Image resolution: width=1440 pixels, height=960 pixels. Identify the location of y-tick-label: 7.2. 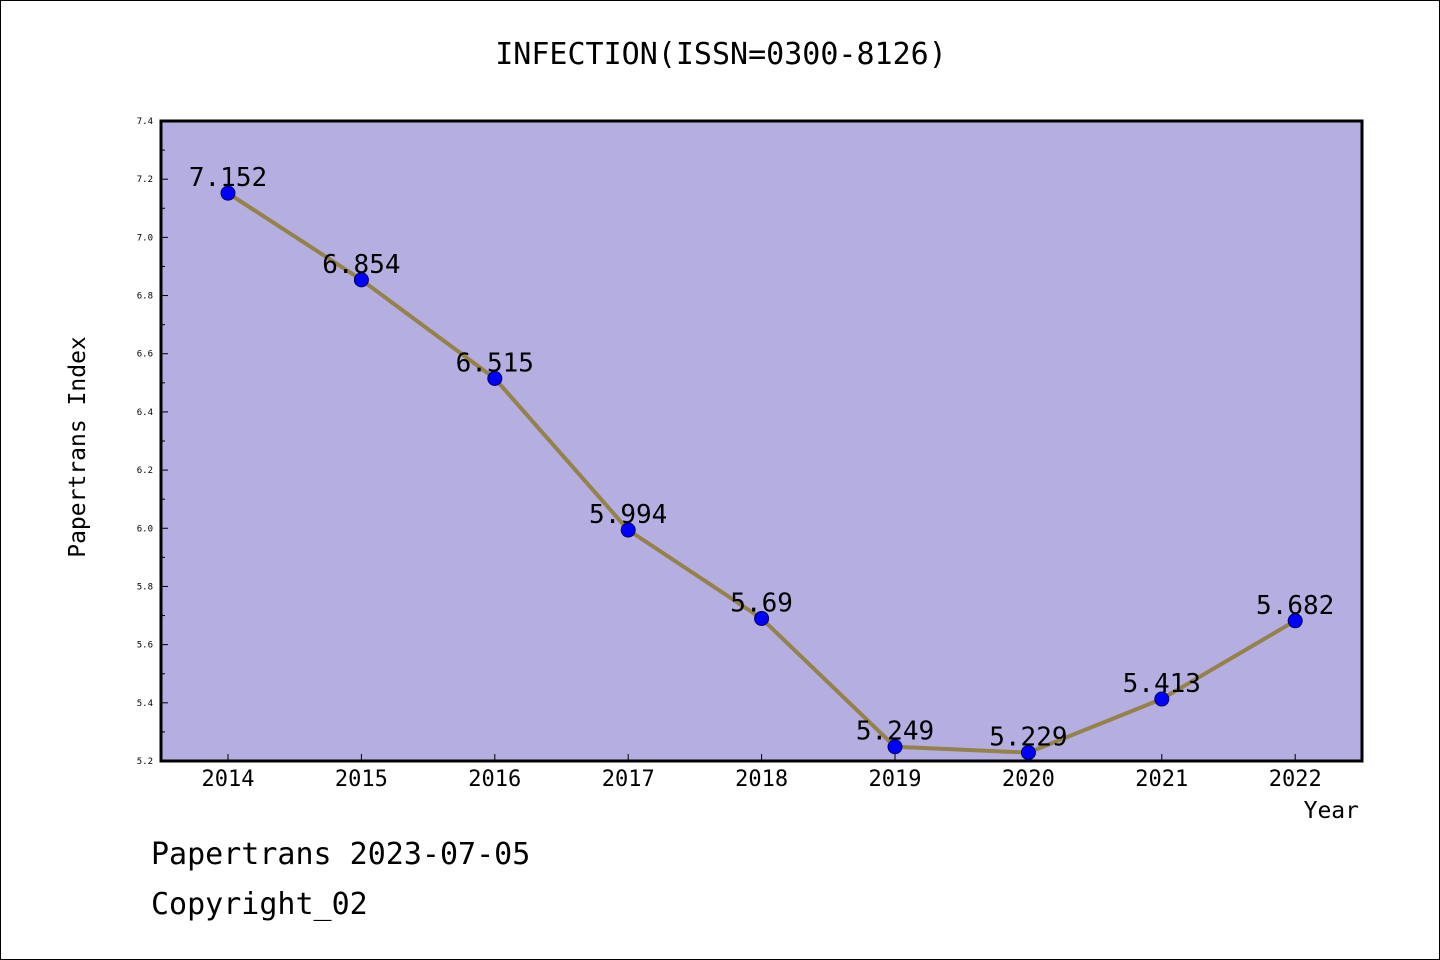
(145, 180).